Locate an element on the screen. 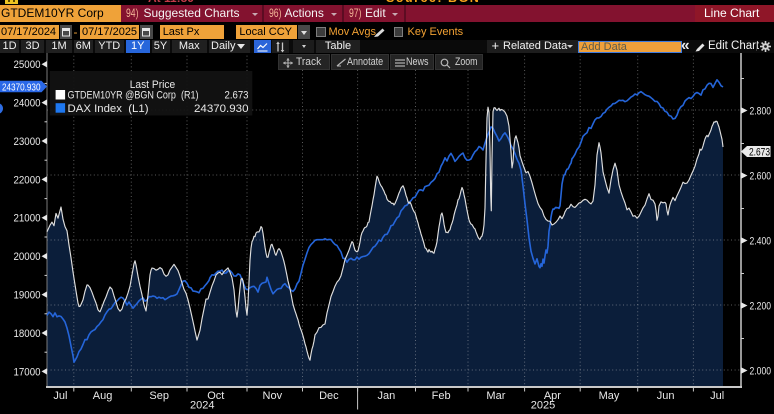 The height and width of the screenshot is (414, 774). svg-text: 2.000 is located at coordinates (761, 371).